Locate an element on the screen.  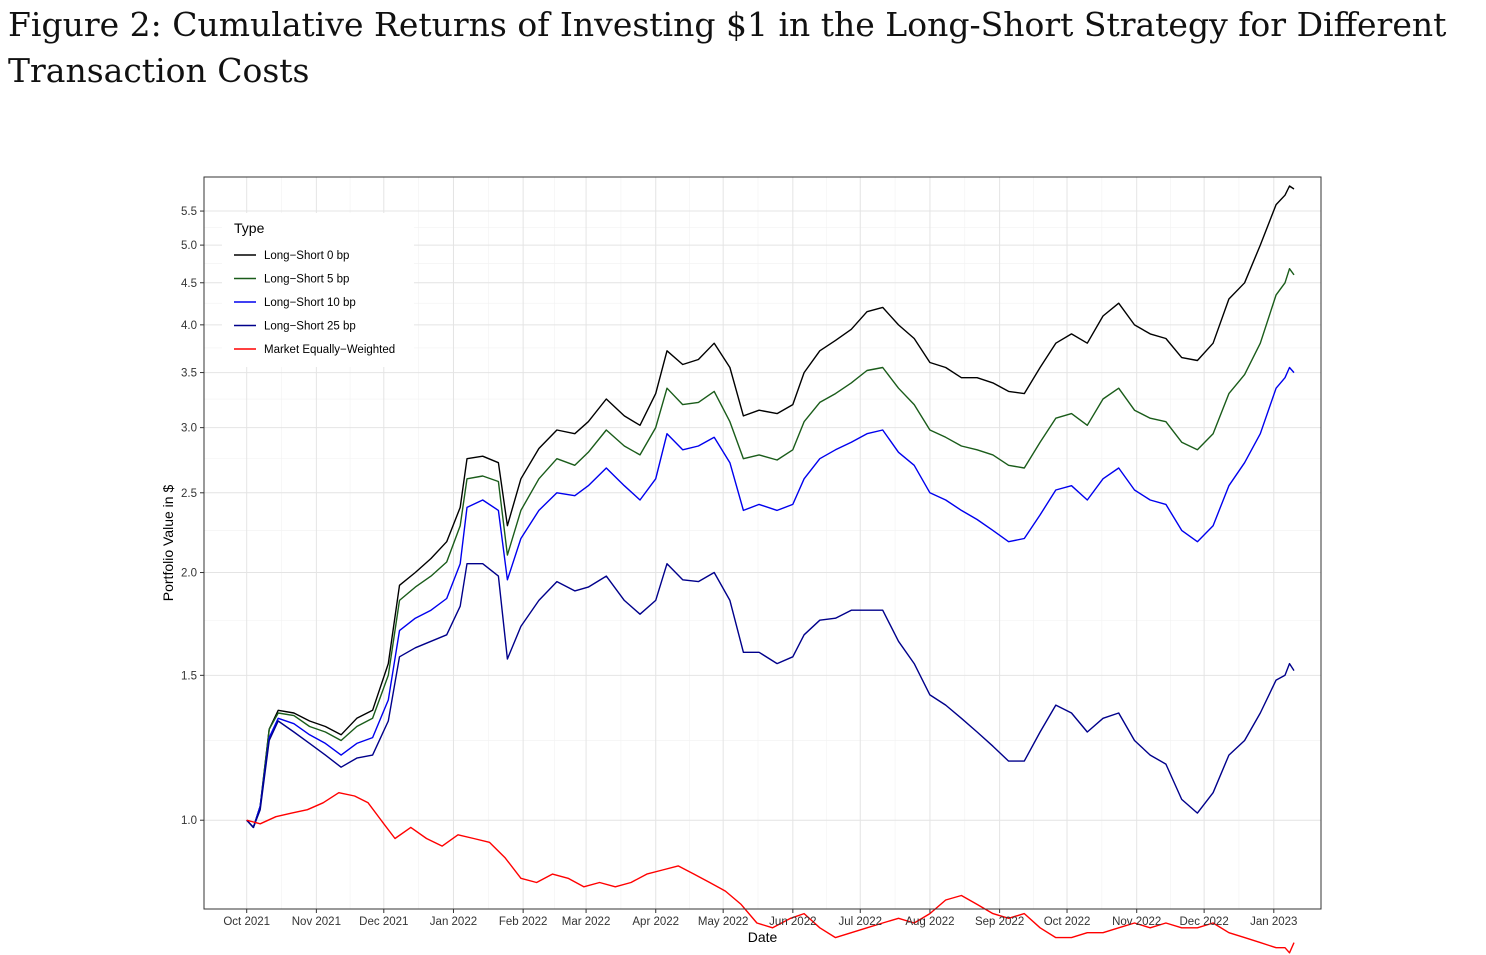
x-tick-label: Aug 2022 is located at coordinates (929, 922).